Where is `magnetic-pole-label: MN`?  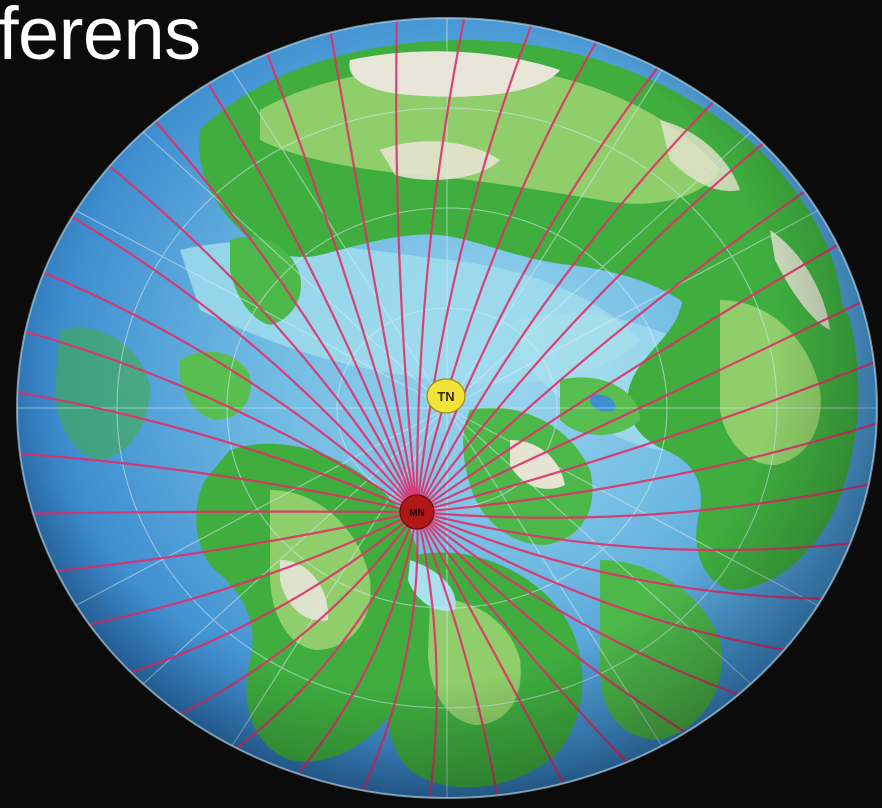 magnetic-pole-label: MN is located at coordinates (417, 513).